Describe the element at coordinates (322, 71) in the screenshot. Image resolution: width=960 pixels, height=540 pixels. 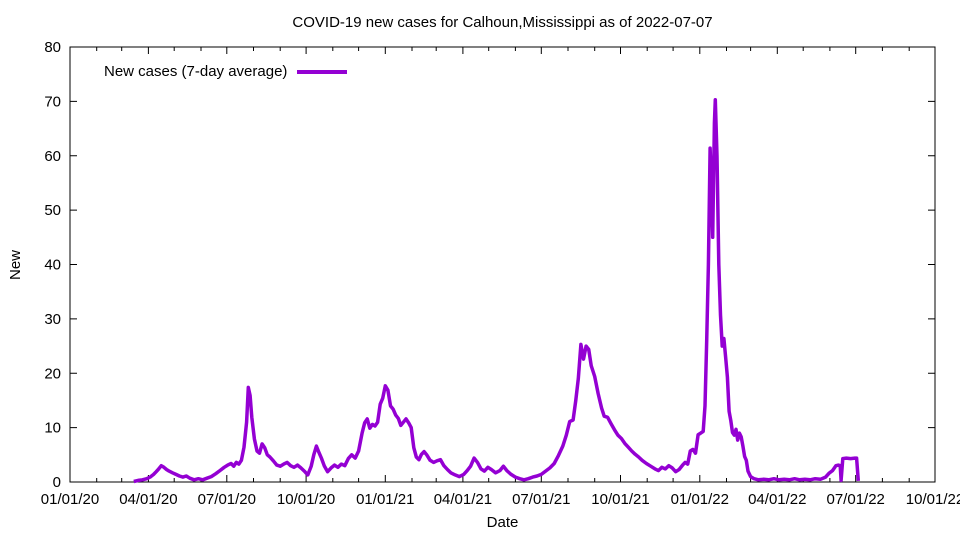
I see `legend-line-swatch` at that location.